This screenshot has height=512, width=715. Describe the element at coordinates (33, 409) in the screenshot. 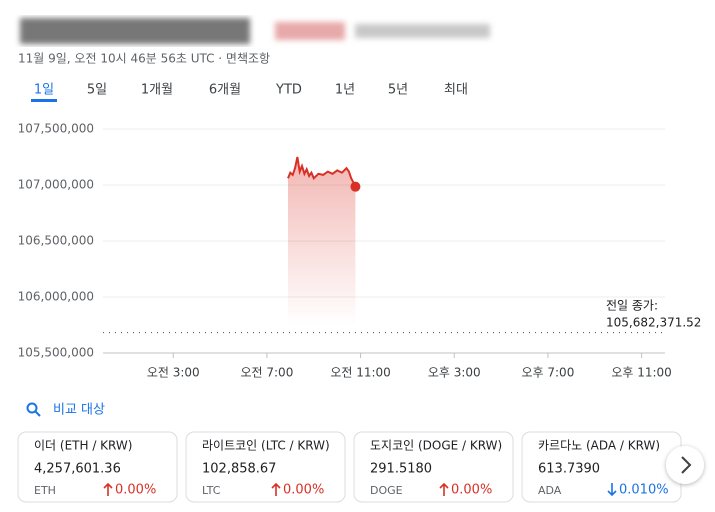

I see `compare-icon` at that location.